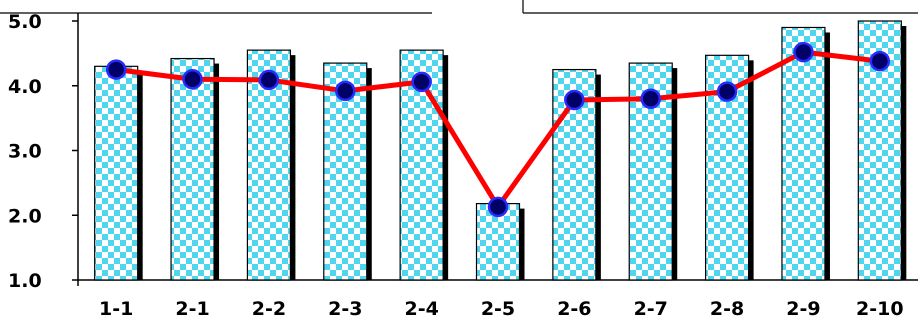  What do you see at coordinates (269, 309) in the screenshot?
I see `x-tick-label: 2-2` at bounding box center [269, 309].